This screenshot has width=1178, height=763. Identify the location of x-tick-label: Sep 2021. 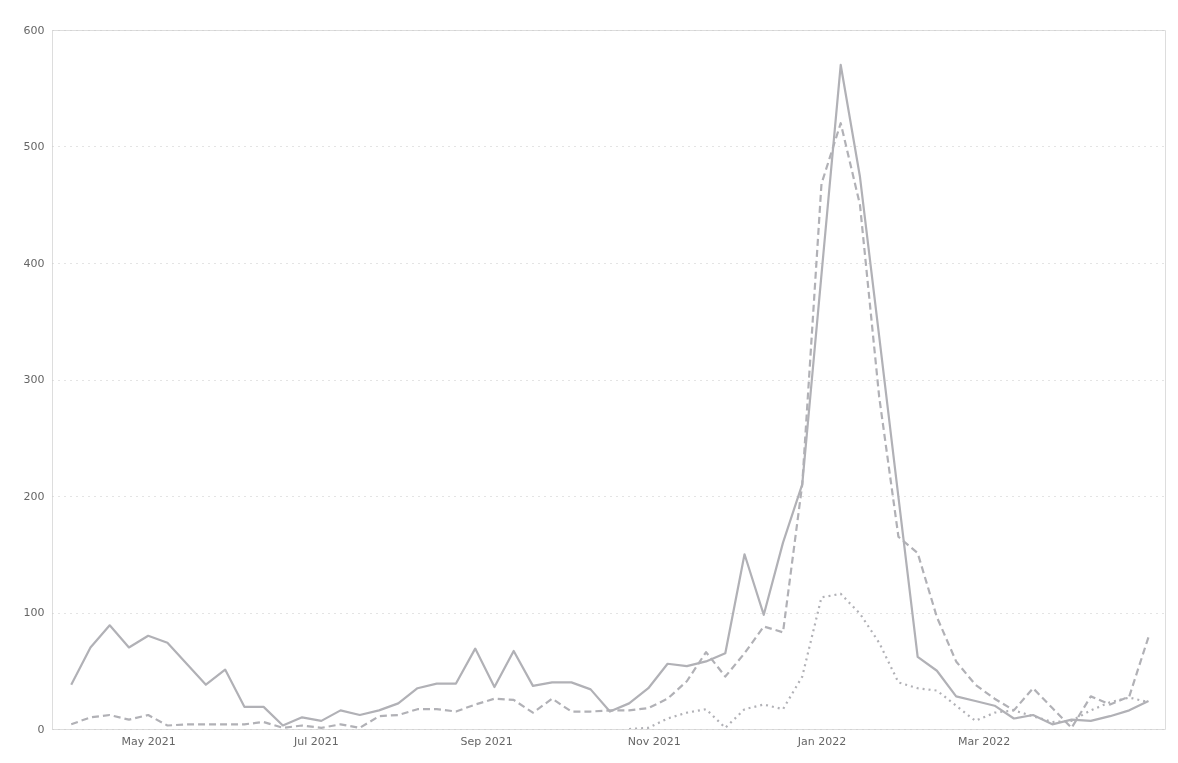
(486, 741).